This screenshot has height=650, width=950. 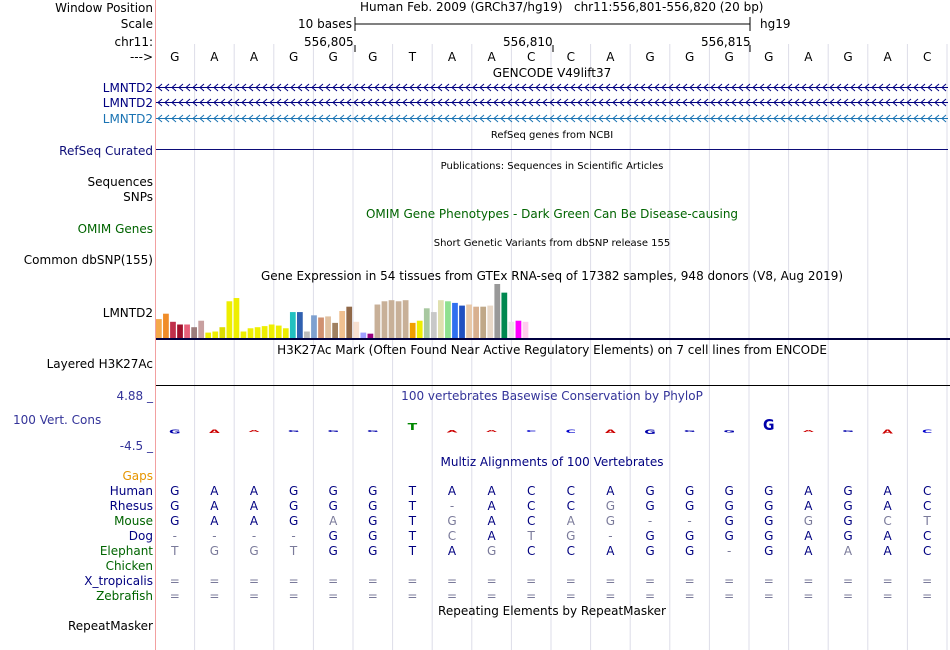 I want to click on species-label: X_tropicalis, so click(x=118, y=581).